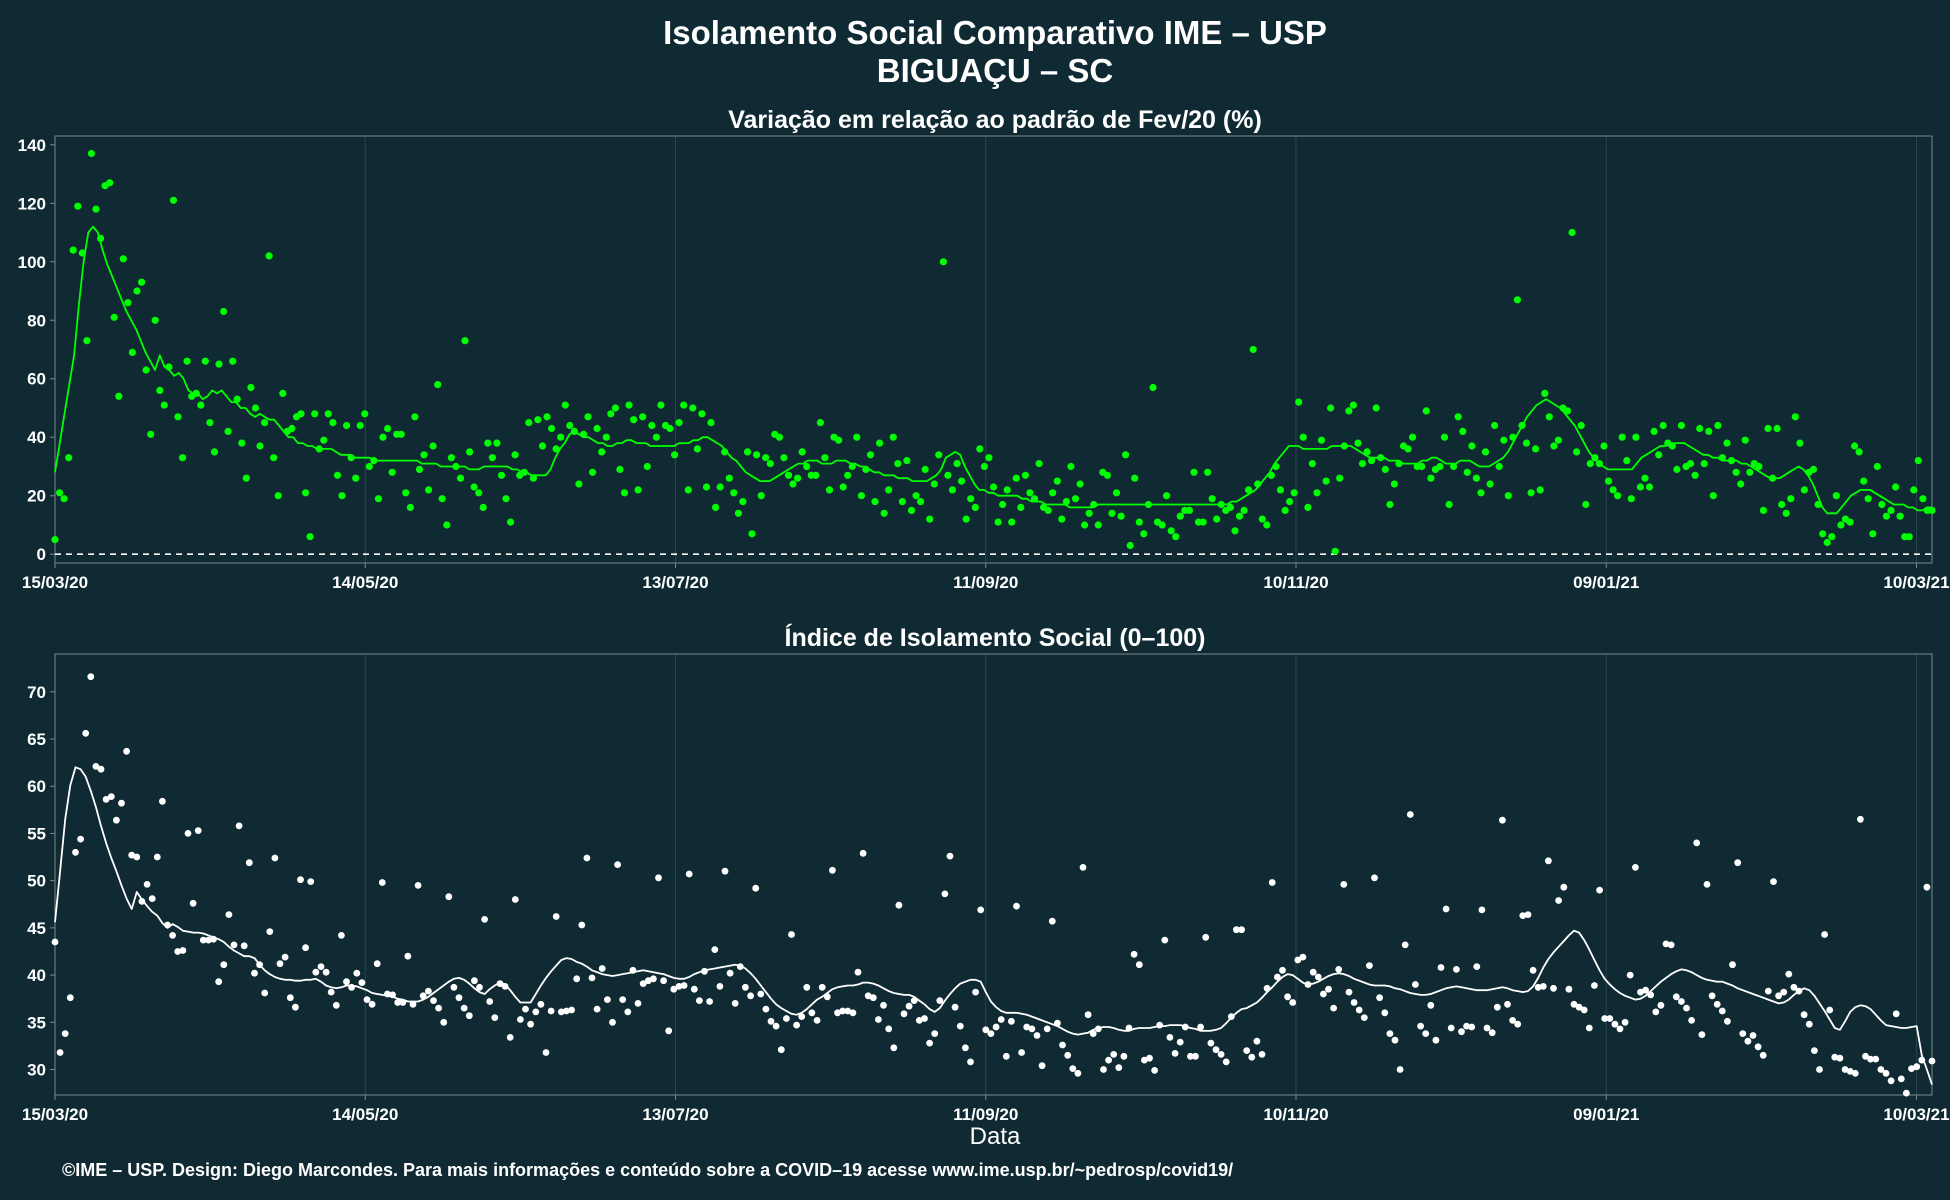 Image resolution: width=1950 pixels, height=1200 pixels. I want to click on top-ytick-label-100: 100, so click(32, 262).